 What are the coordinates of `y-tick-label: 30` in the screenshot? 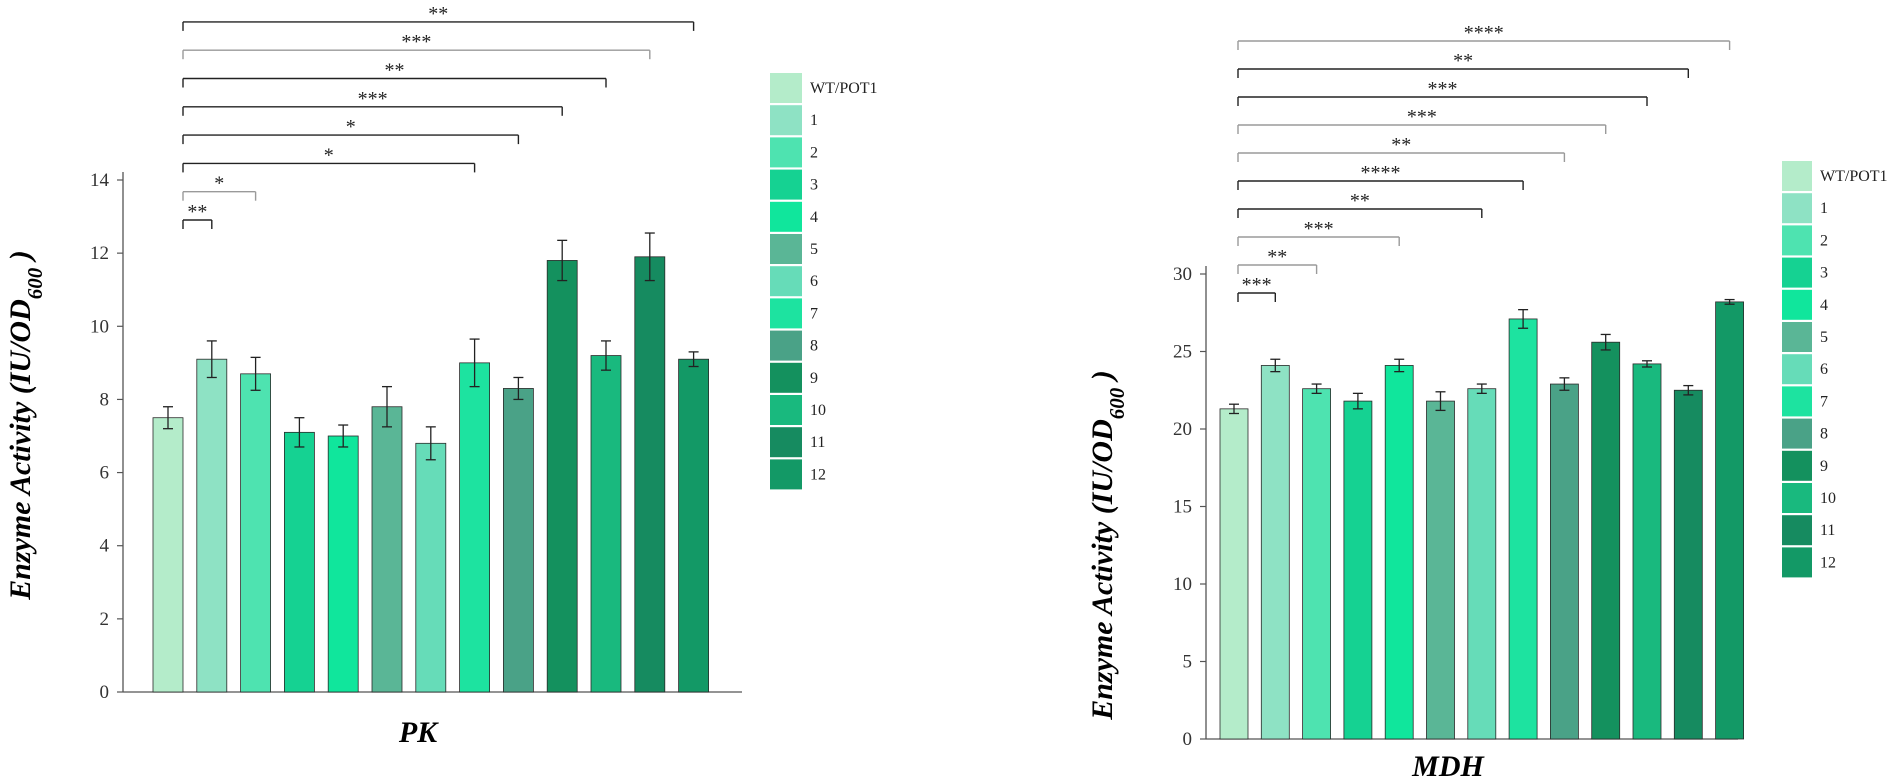 It's located at (1182, 274).